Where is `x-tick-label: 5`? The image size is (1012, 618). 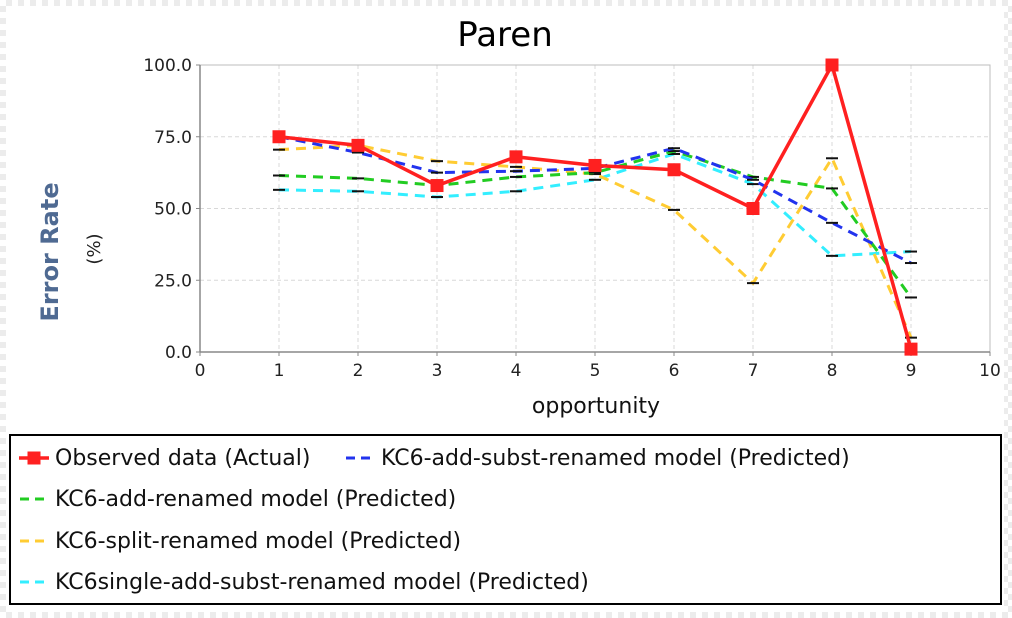
x-tick-label: 5 is located at coordinates (595, 371).